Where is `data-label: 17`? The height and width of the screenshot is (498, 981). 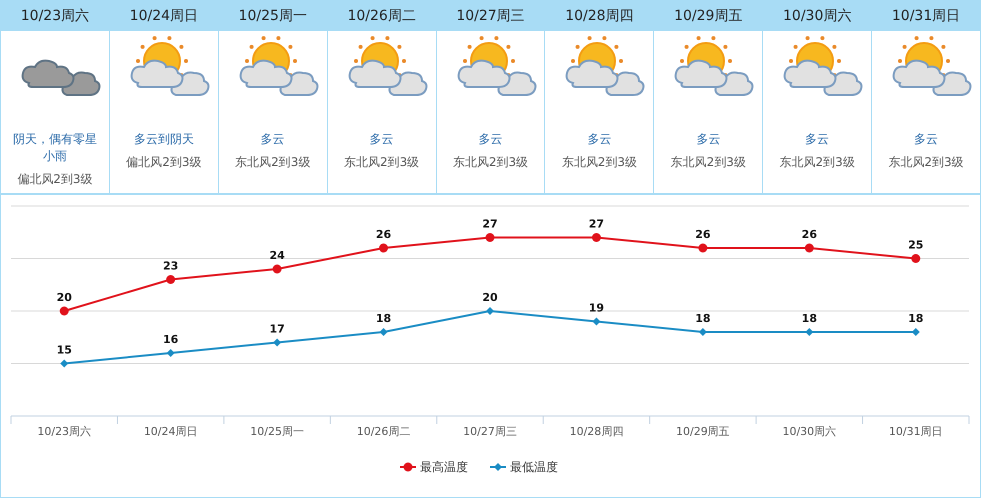 data-label: 17 is located at coordinates (277, 329).